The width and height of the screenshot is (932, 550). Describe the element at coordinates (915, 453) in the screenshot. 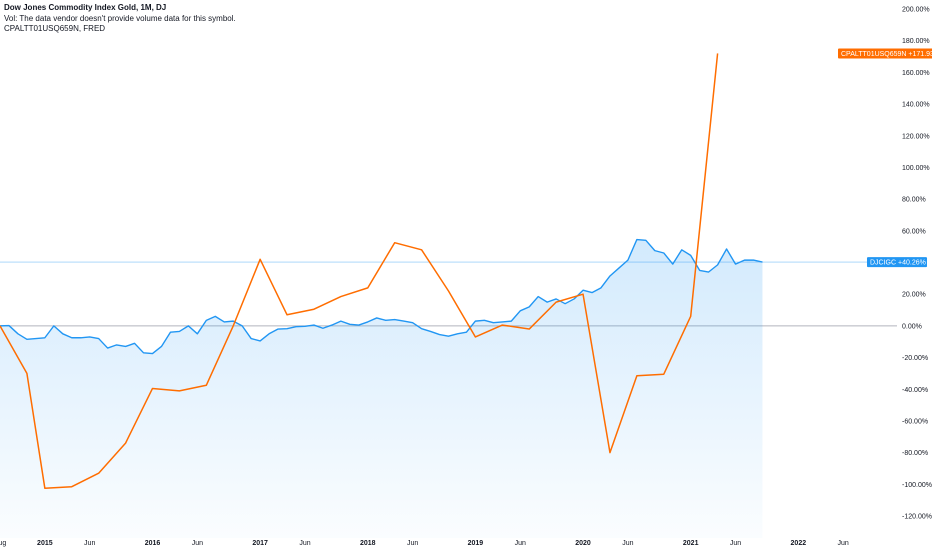

I see `y-tick-label: -80.00%` at that location.